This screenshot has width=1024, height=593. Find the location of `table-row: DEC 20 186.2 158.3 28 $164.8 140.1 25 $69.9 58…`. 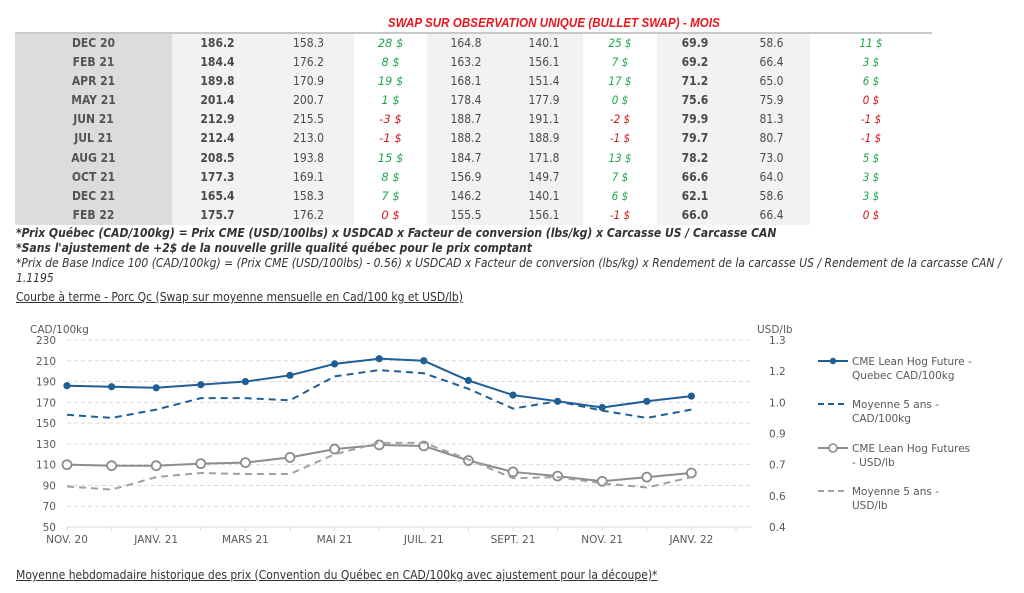

table-row: DEC 20 186.2 158.3 28 $164.8 140.1 25 $69.9 58… is located at coordinates (473, 44).